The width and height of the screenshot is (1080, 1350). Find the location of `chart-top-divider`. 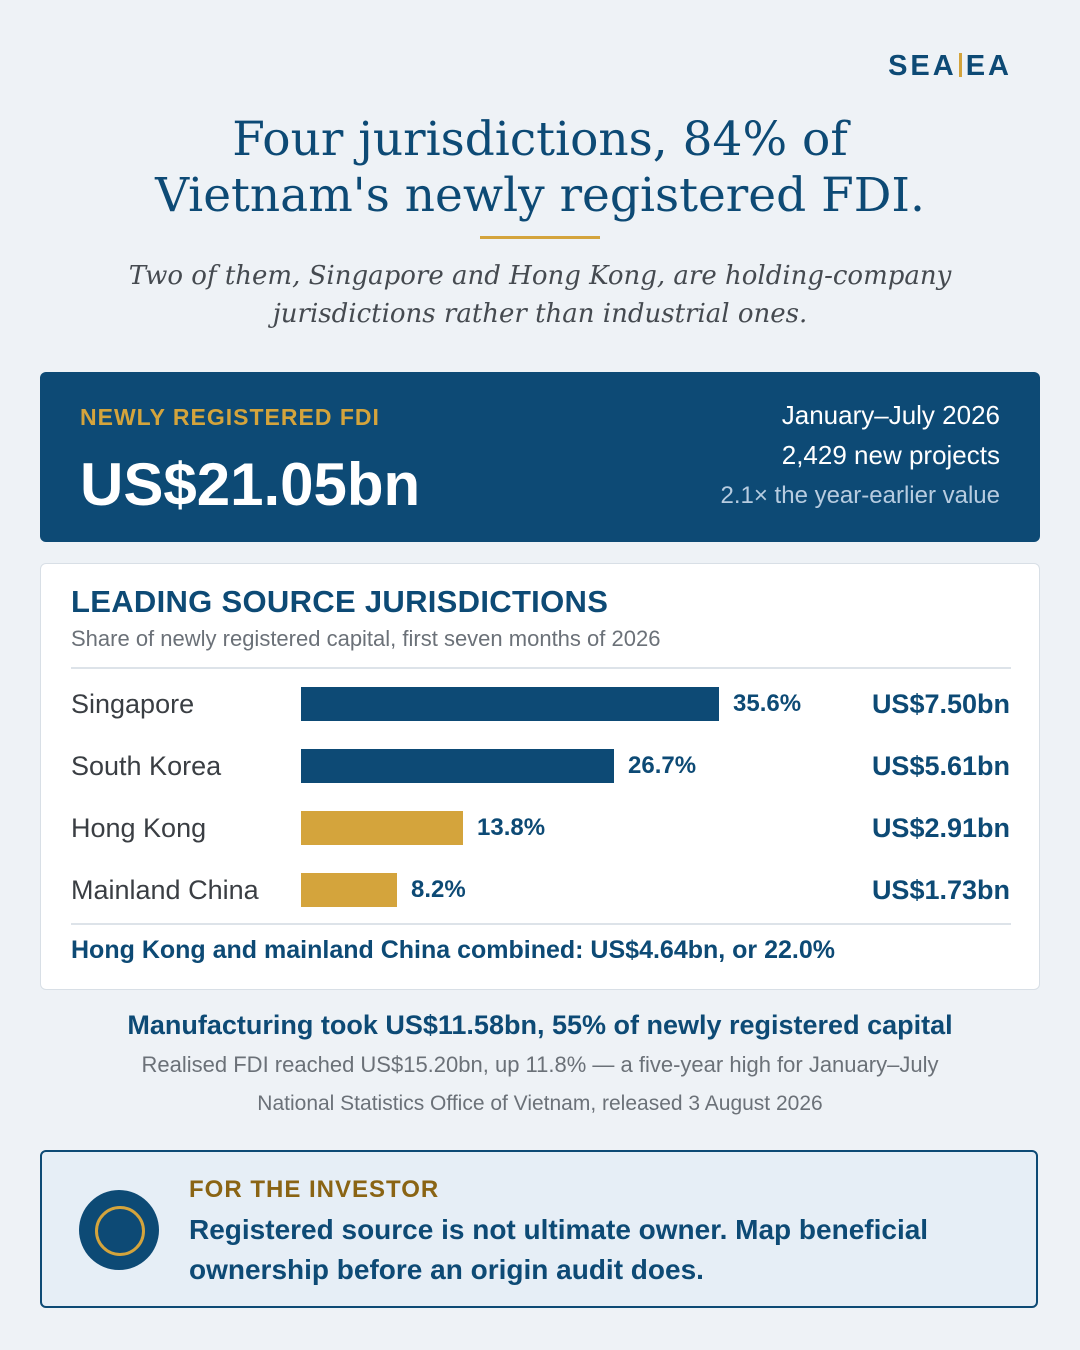

chart-top-divider is located at coordinates (541, 668).